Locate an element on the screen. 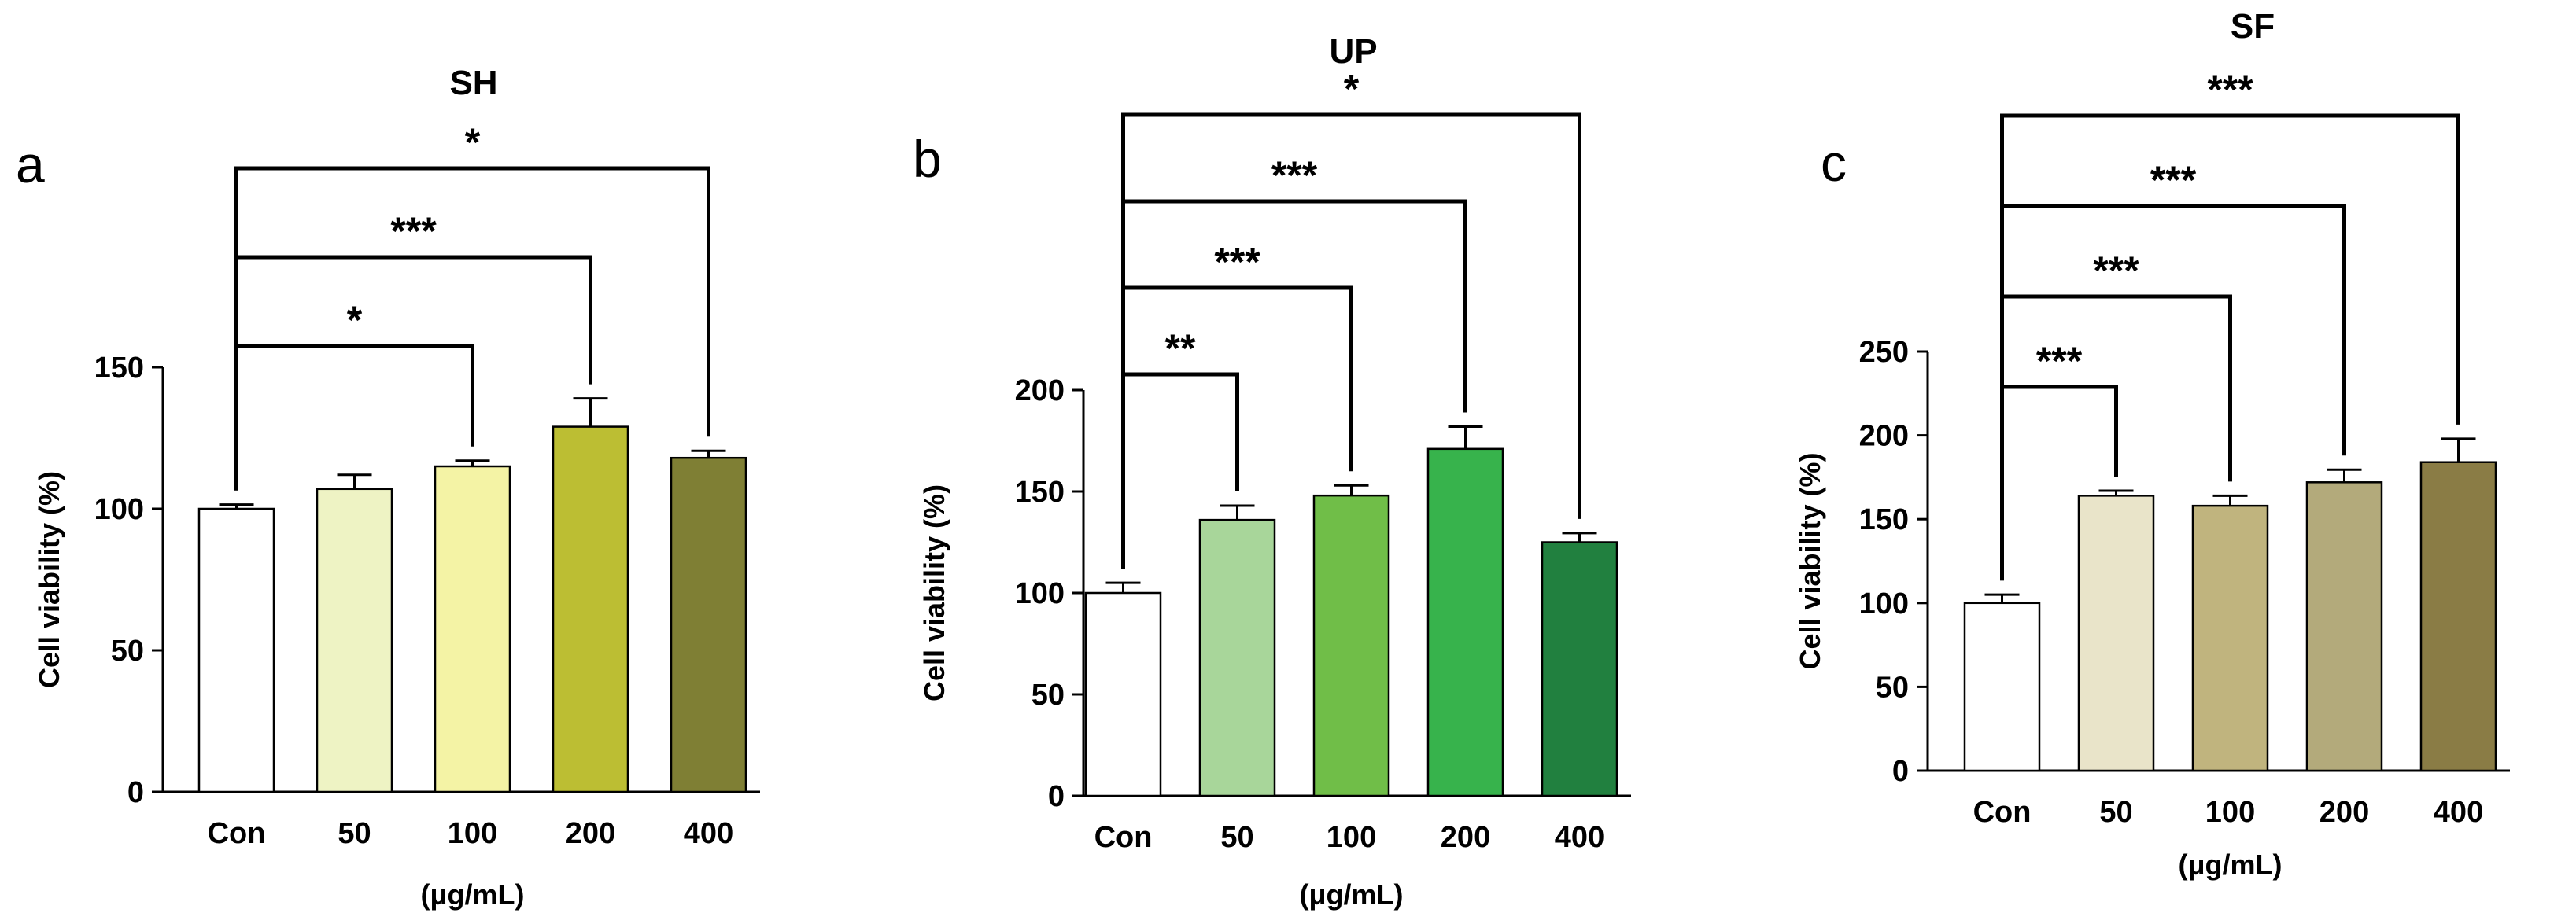 The width and height of the screenshot is (2576, 924). panel-letter: b is located at coordinates (927, 159).